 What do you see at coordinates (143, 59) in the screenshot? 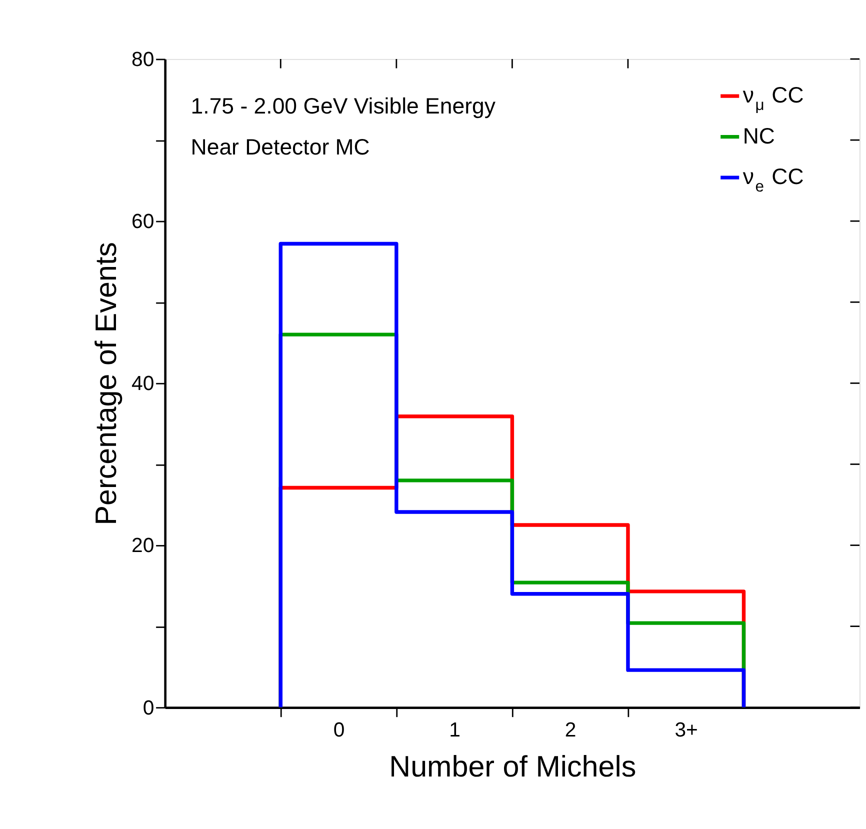
I see `y-tick-label: 80` at bounding box center [143, 59].